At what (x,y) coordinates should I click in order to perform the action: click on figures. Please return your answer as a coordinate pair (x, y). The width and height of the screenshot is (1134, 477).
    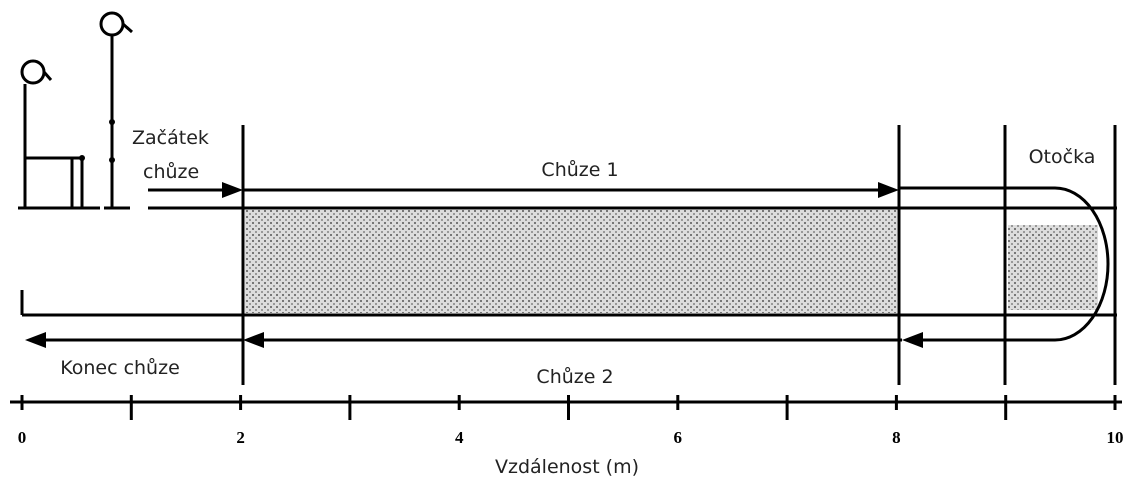
    Looking at the image, I should click on (75, 110).